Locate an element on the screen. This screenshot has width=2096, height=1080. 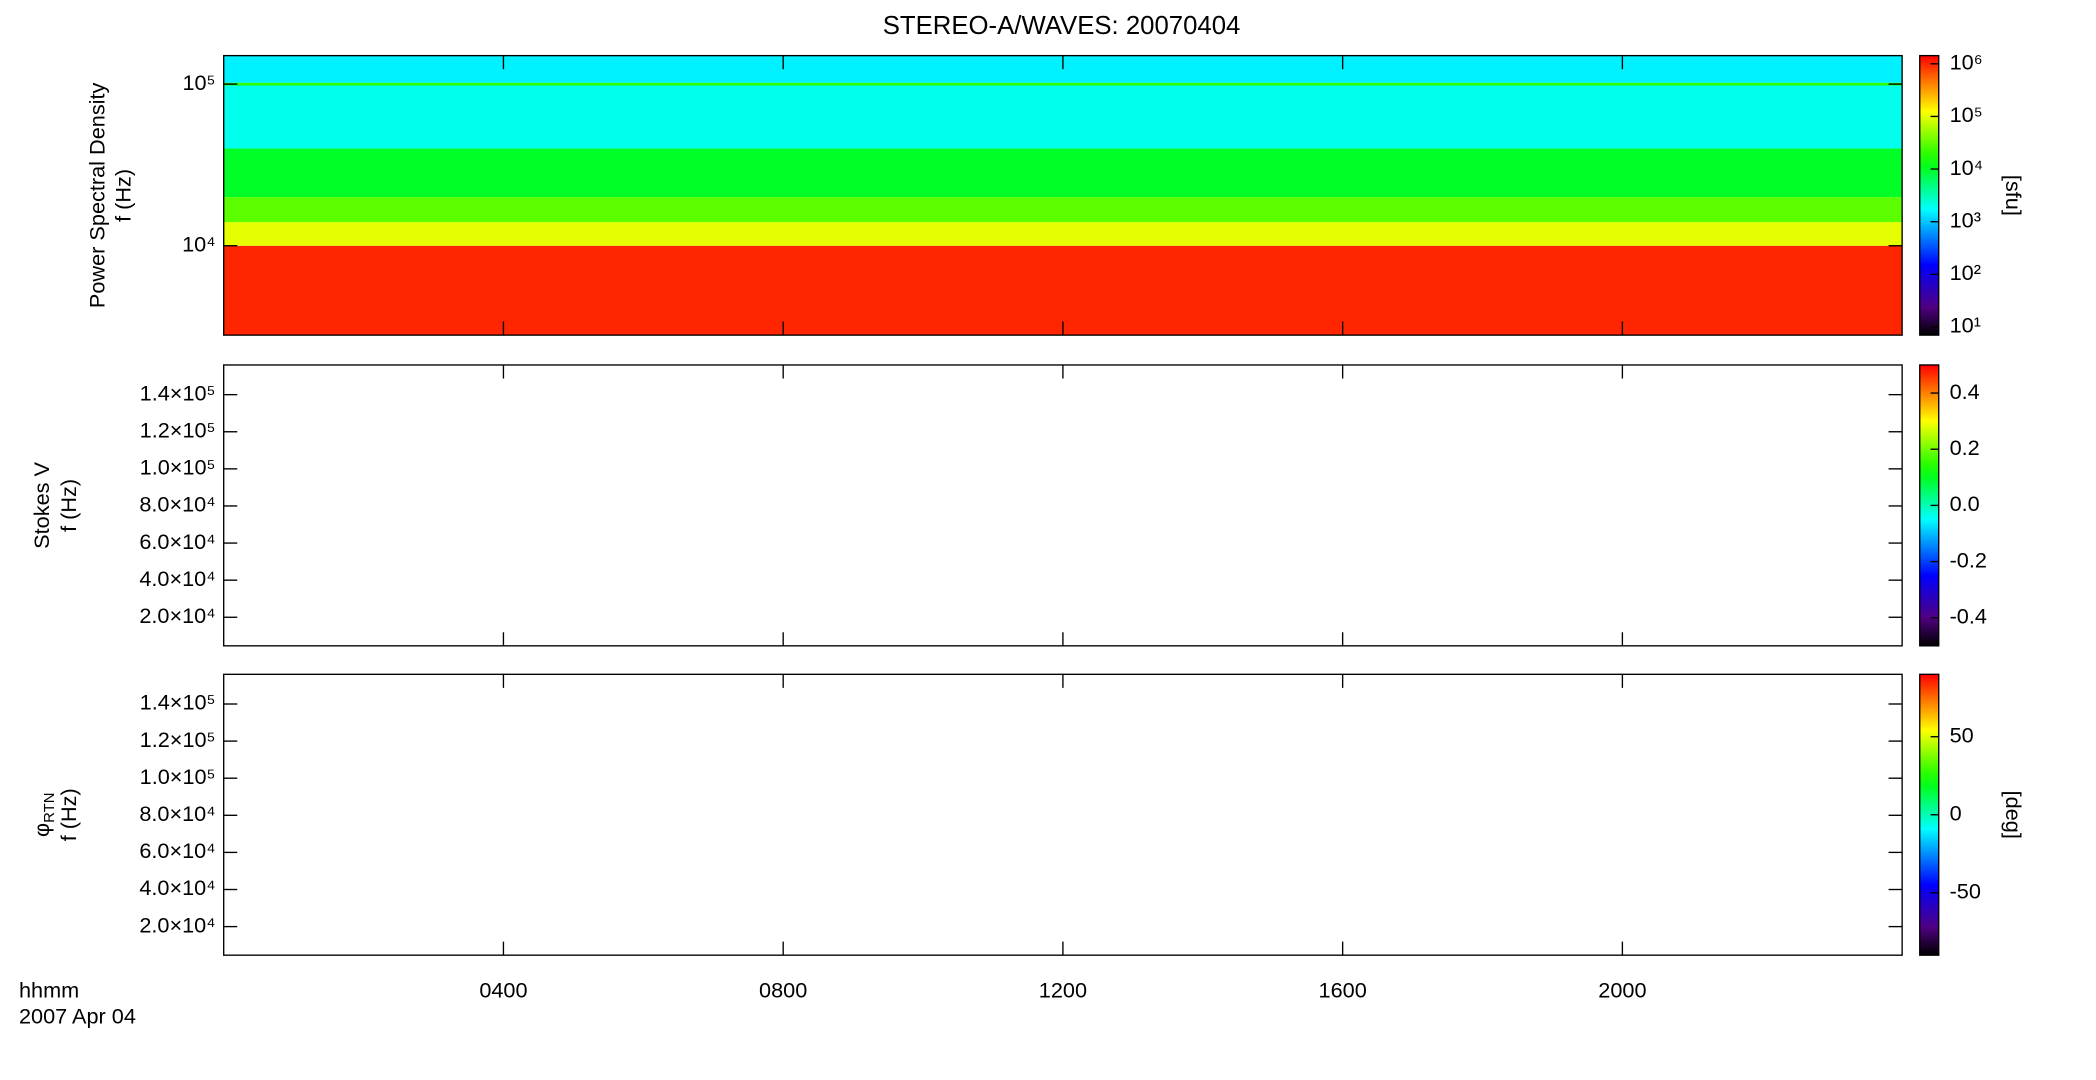
colorbar-tick-label: 10⁶ is located at coordinates (1966, 62).